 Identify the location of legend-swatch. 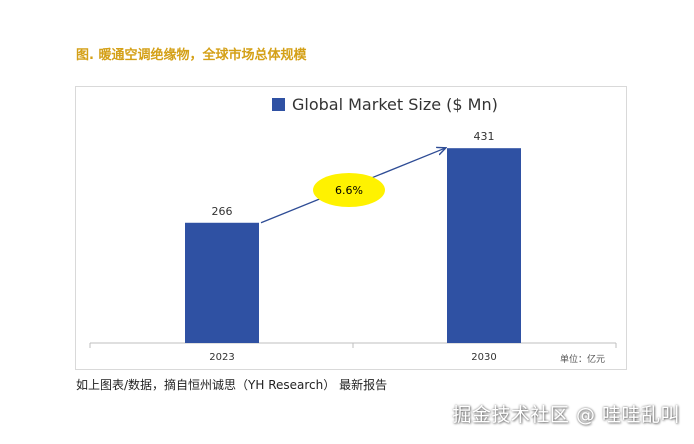
(278, 104).